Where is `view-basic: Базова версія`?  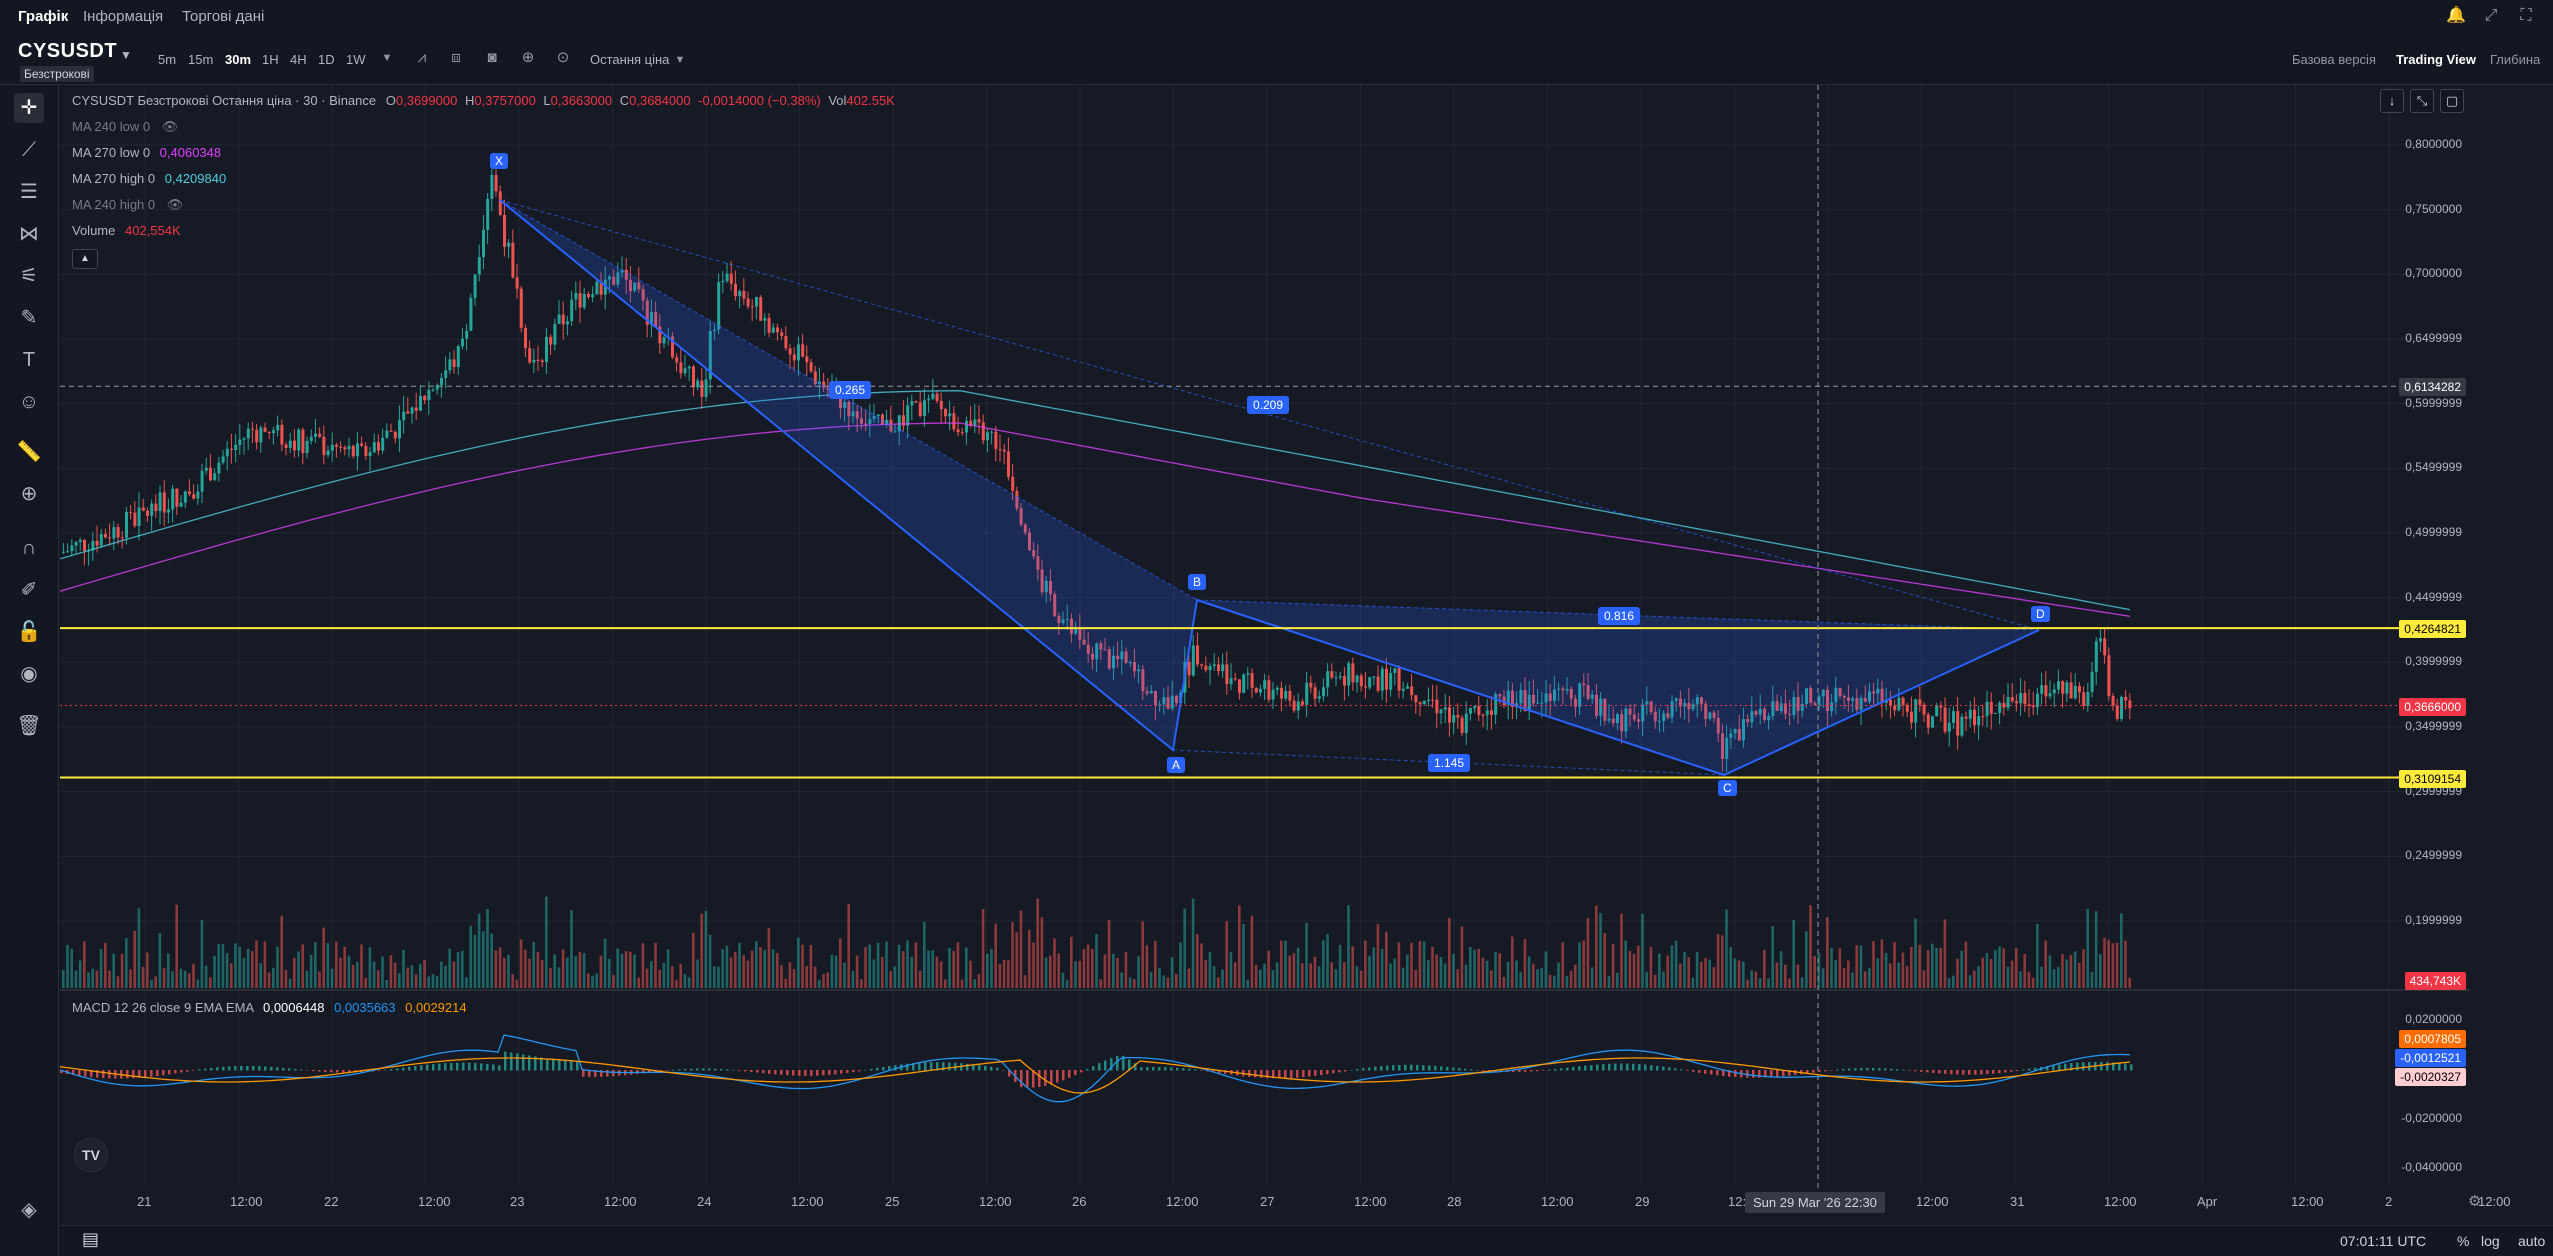
view-basic: Базова версія is located at coordinates (2334, 59).